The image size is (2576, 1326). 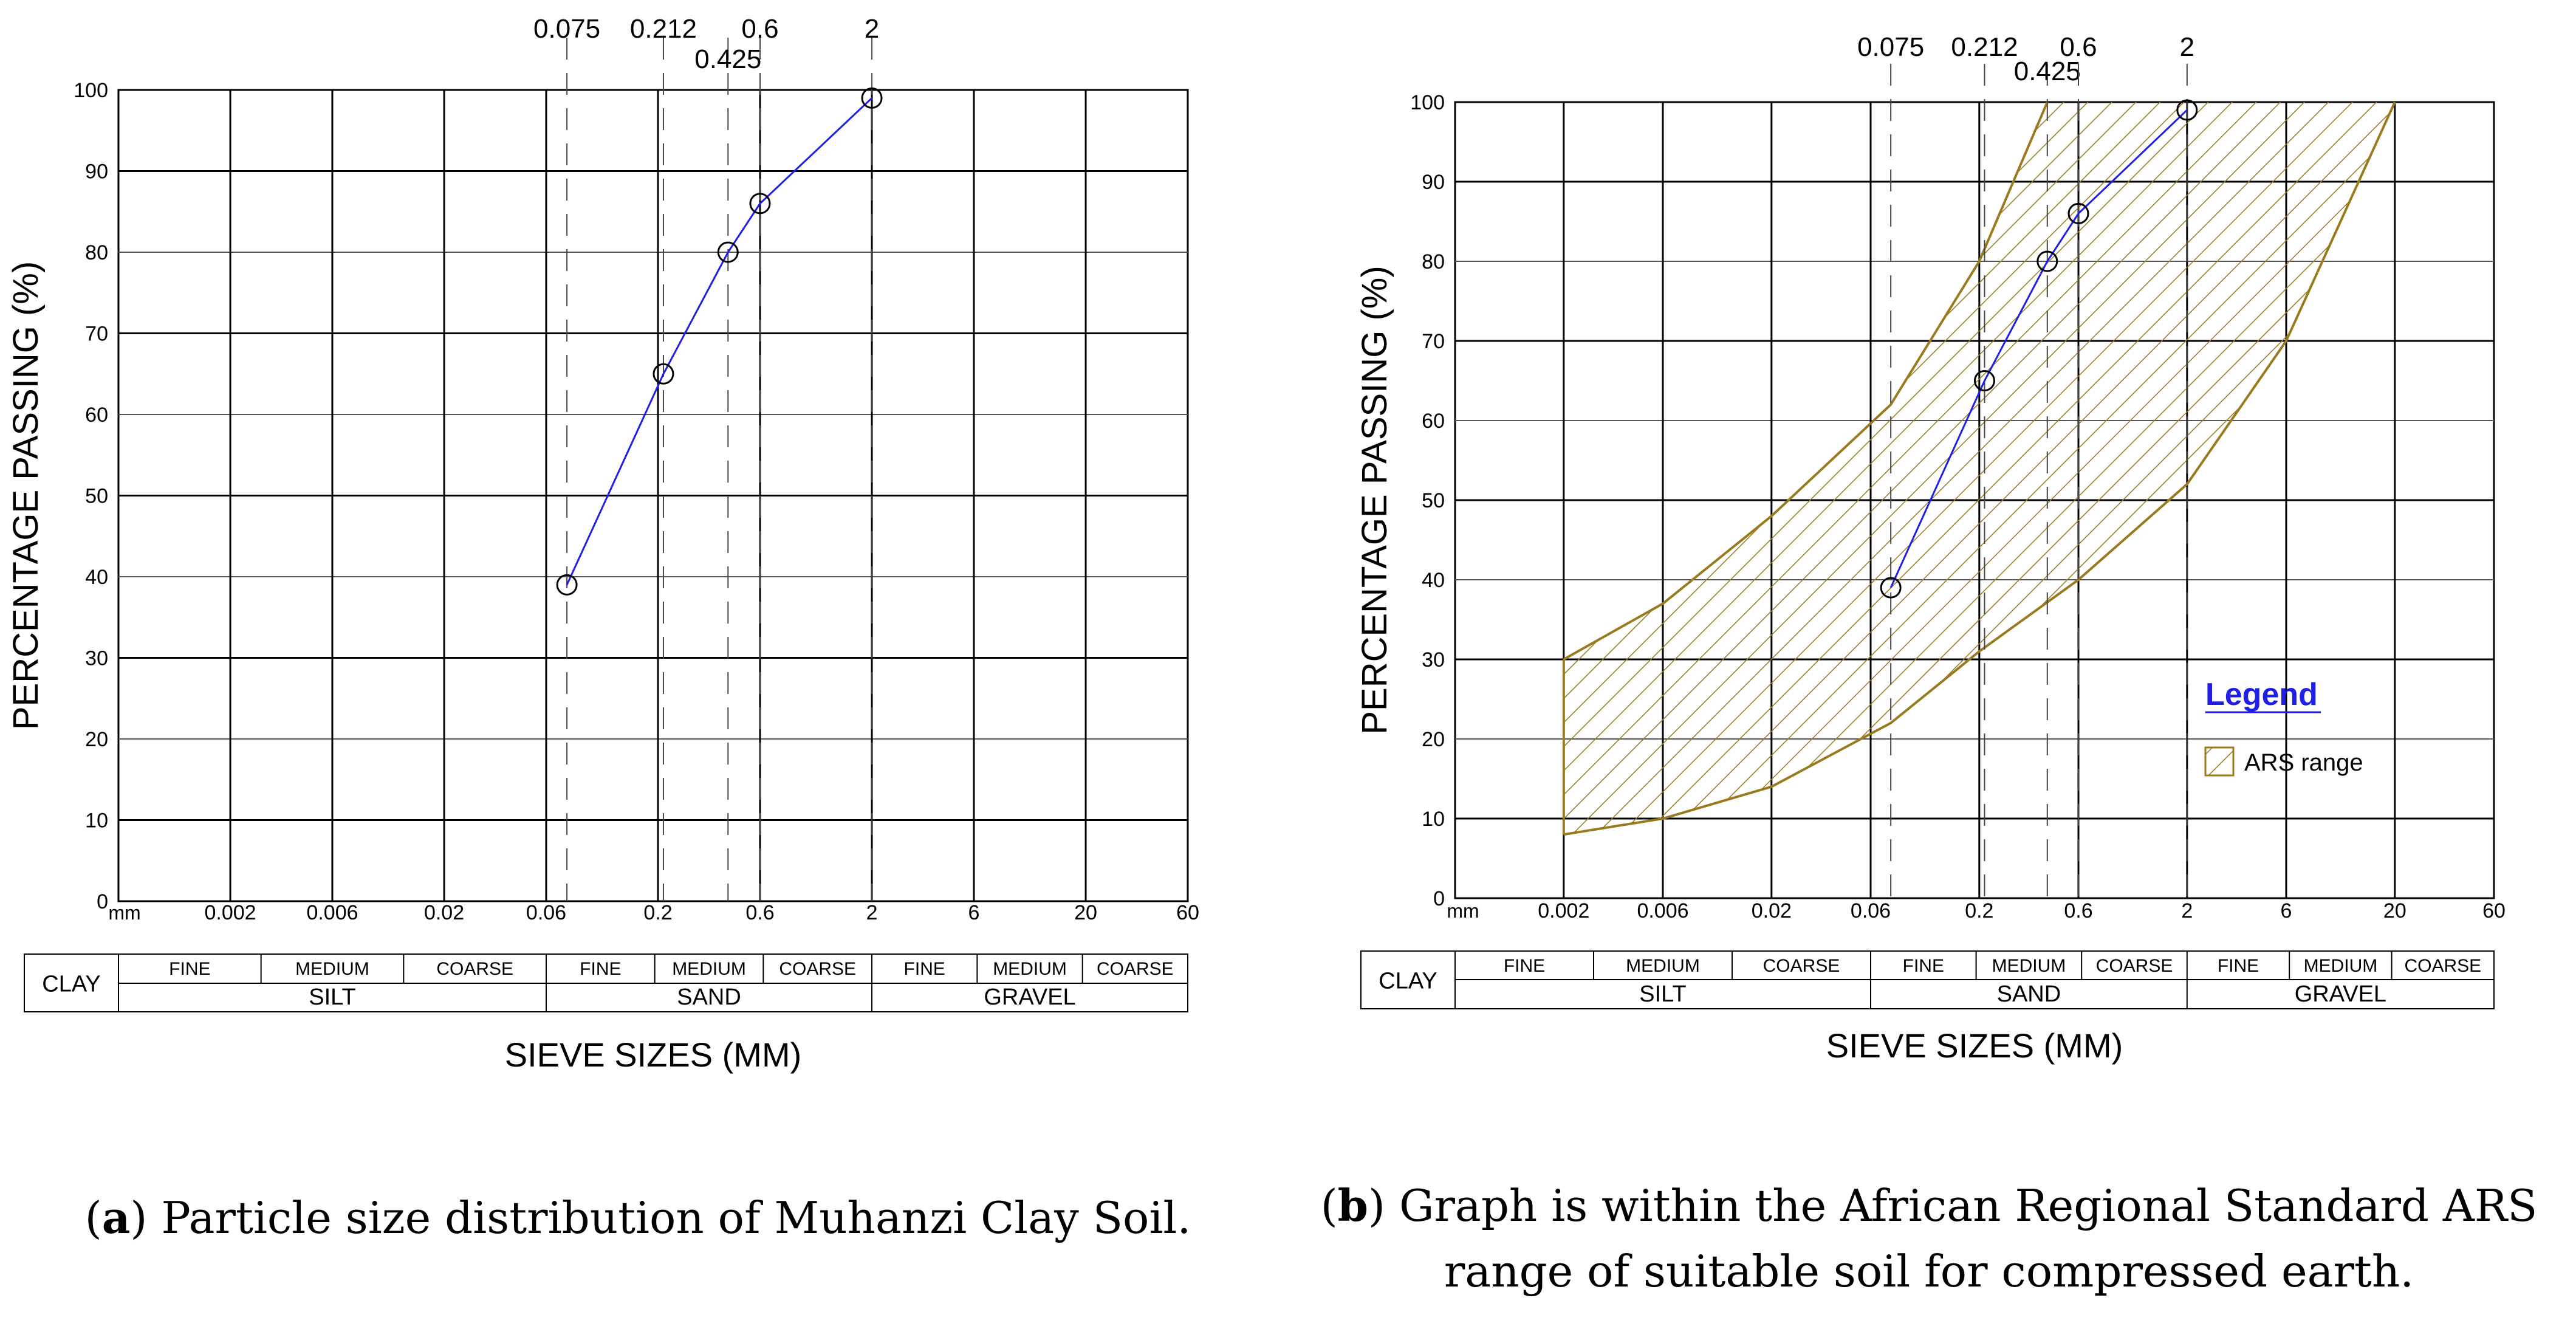 I want to click on caption-a-label: a, so click(x=116, y=1217).